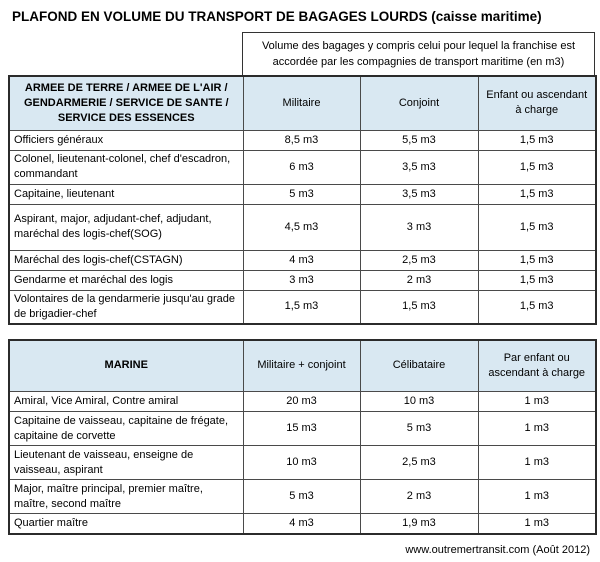  Describe the element at coordinates (126, 194) in the screenshot. I see `rank-label-cell: Capitaine, lieutenant` at that location.